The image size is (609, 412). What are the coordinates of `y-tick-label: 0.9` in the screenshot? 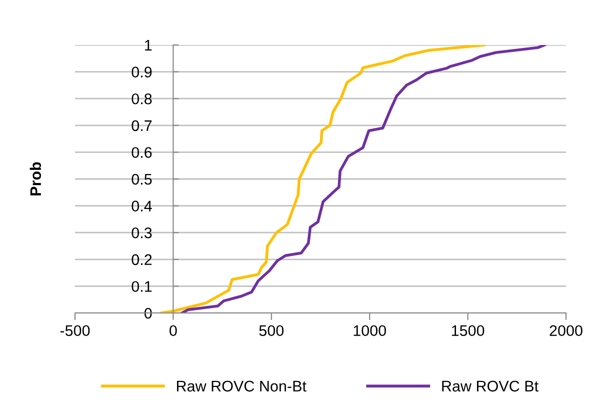 It's located at (142, 72).